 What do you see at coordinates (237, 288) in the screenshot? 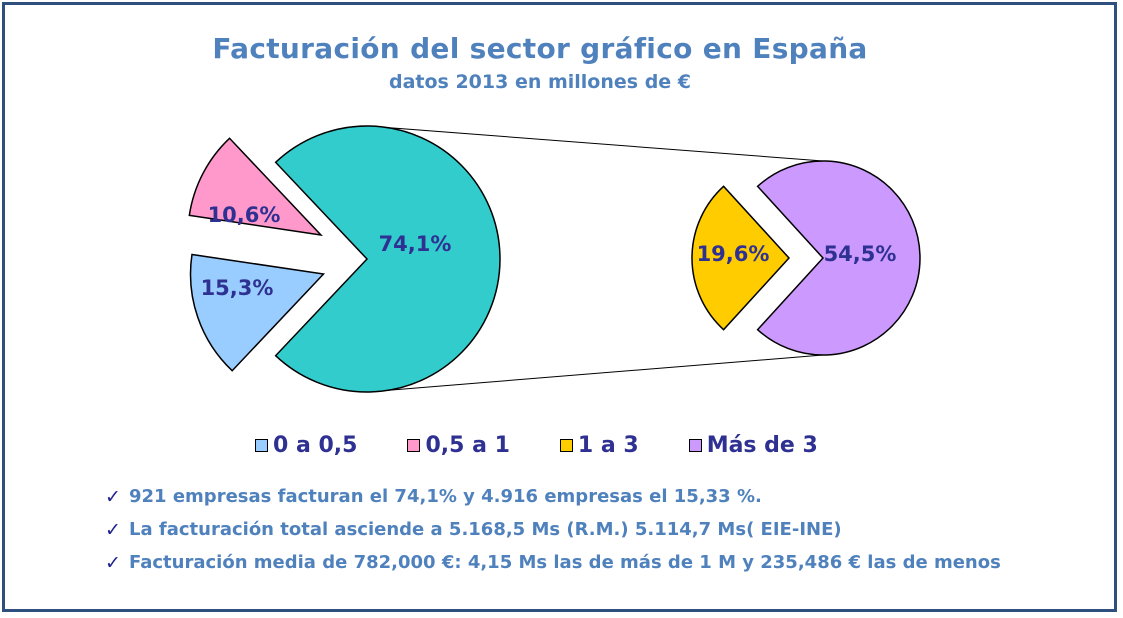
I see `data-label-15-3: 15,3%` at bounding box center [237, 288].